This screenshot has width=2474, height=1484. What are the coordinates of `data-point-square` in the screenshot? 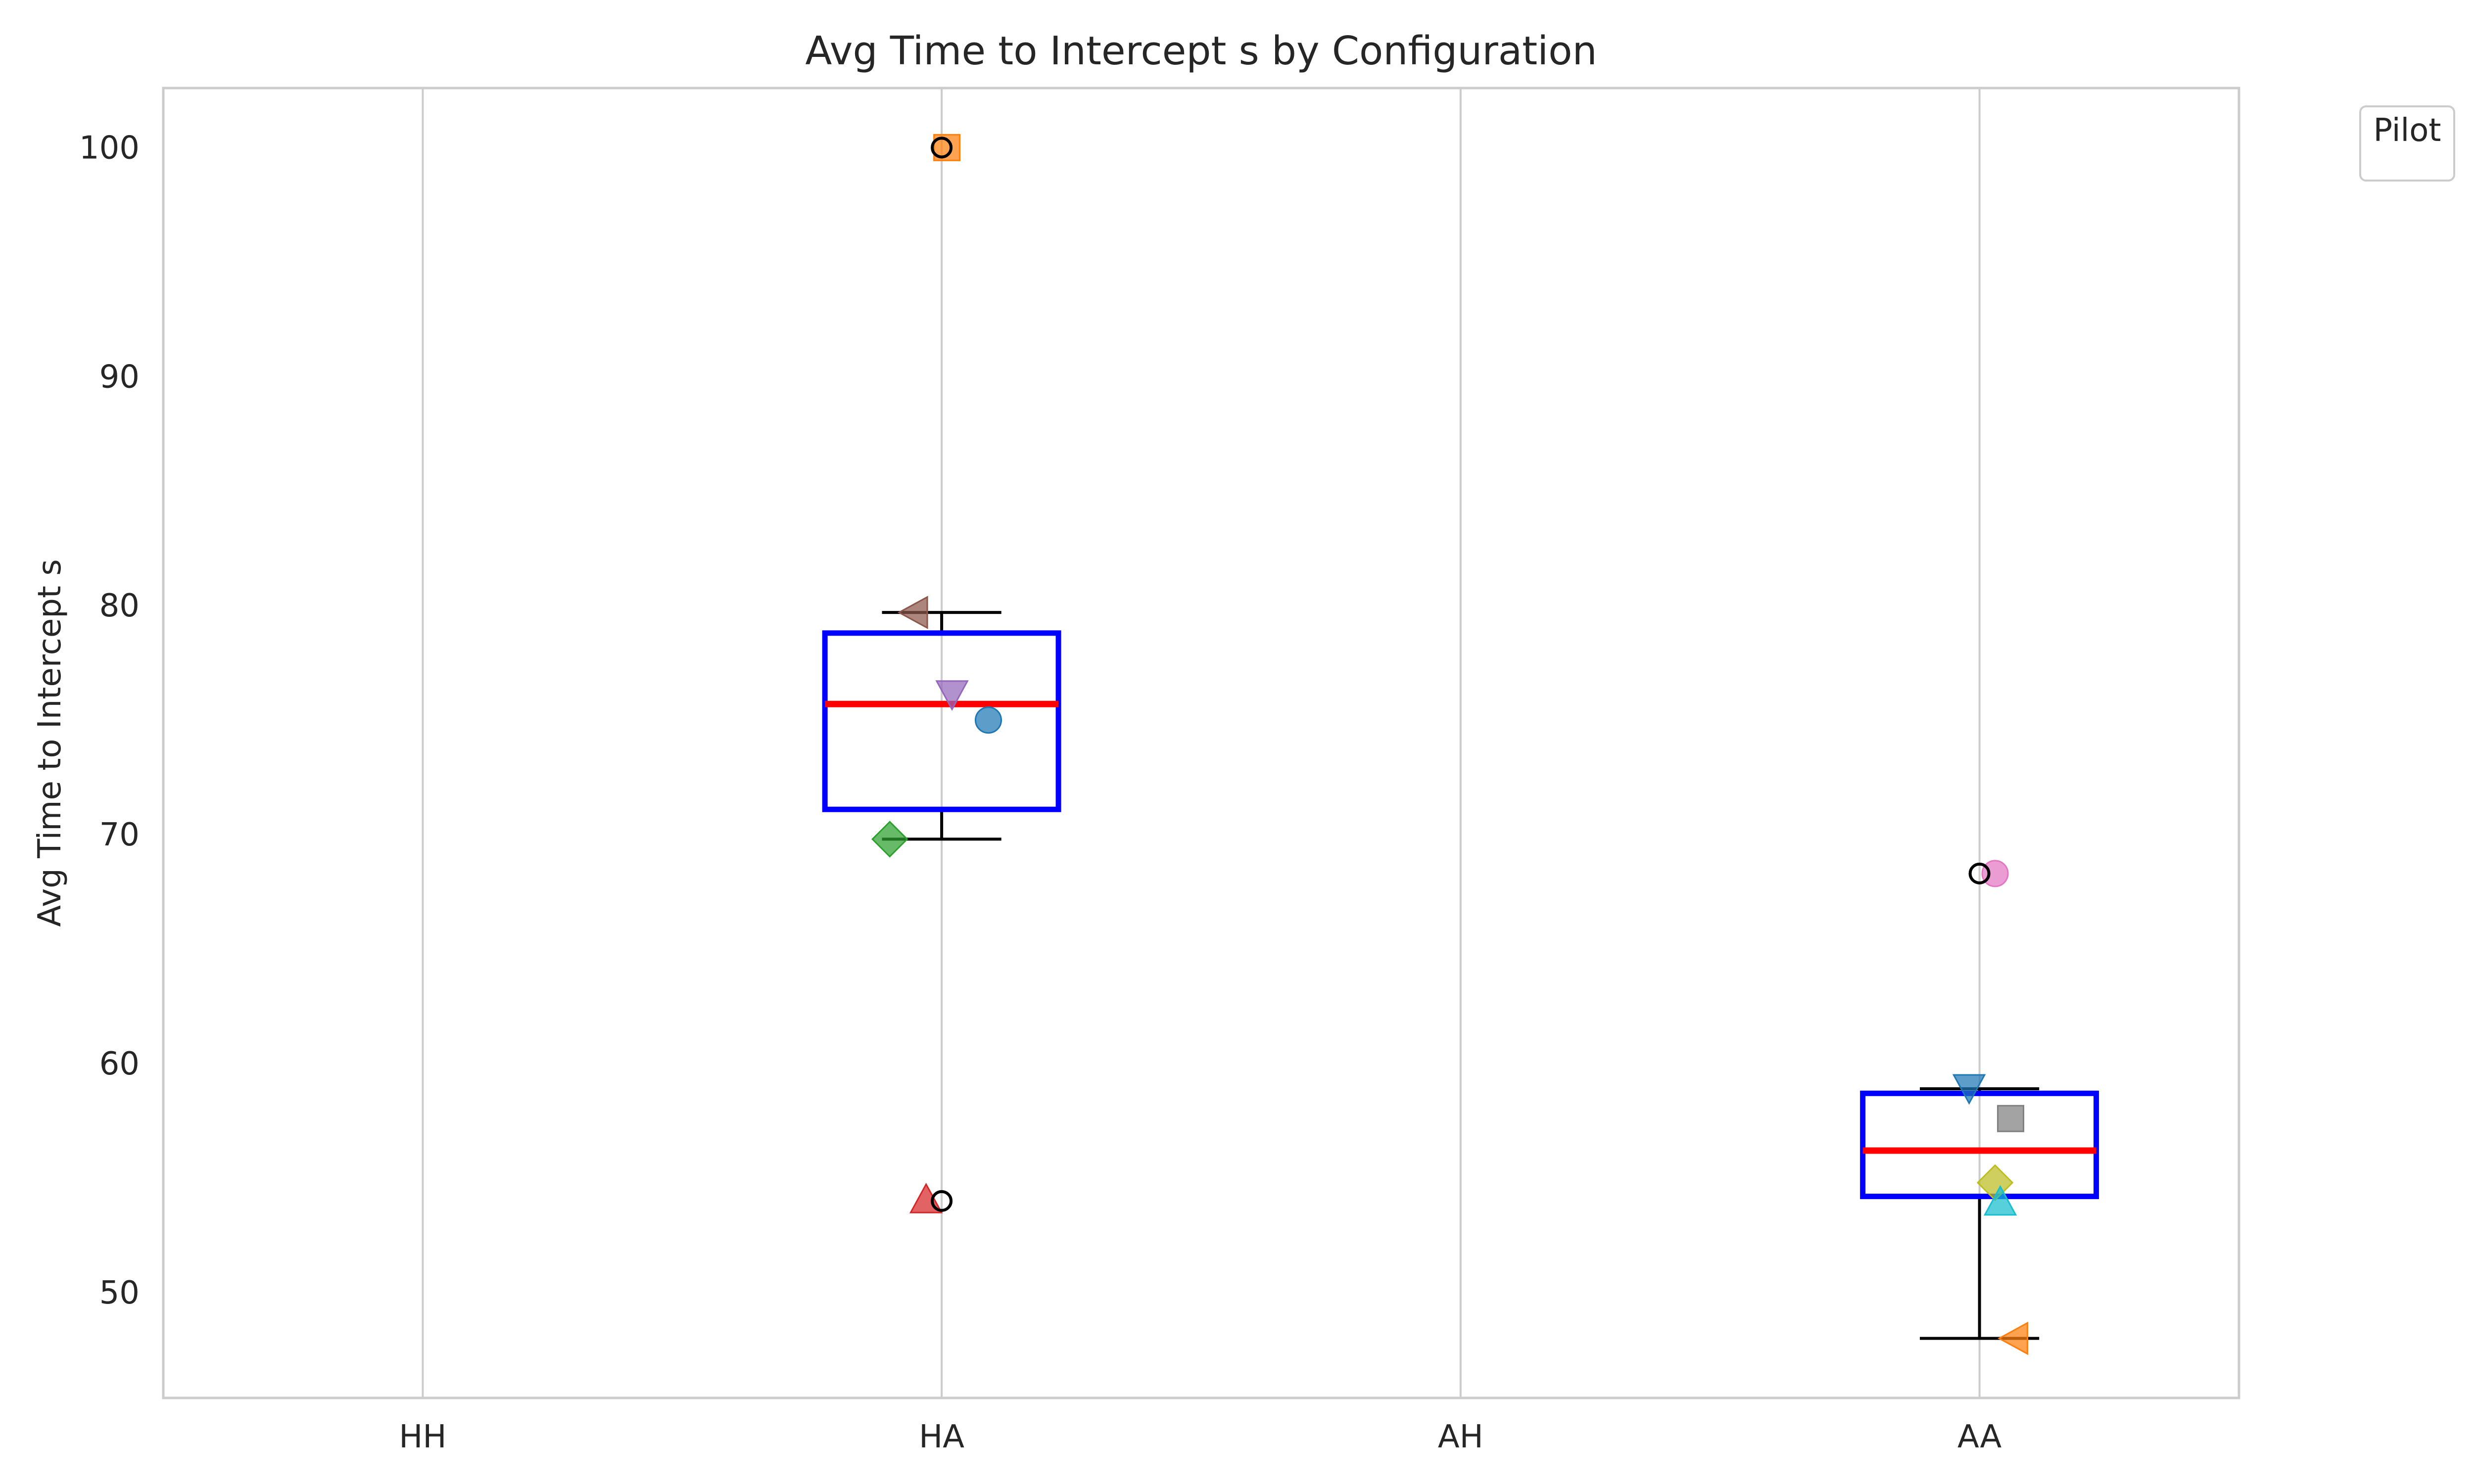 It's located at (2011, 1118).